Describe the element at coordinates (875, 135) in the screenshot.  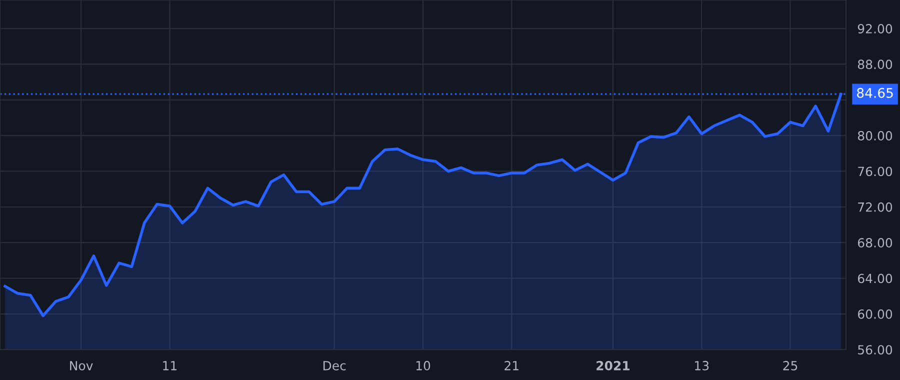
I see `y-tick-label: 80.00` at that location.